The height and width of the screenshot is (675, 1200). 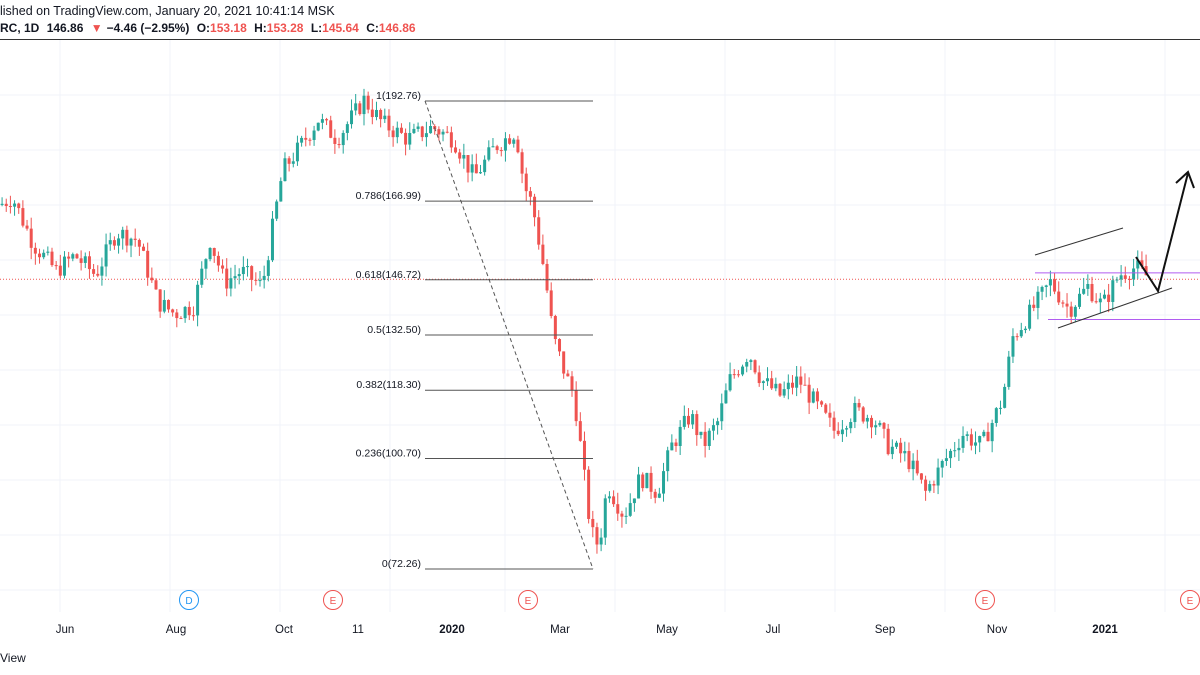 I want to click on close-value: 146.86, so click(x=397, y=28).